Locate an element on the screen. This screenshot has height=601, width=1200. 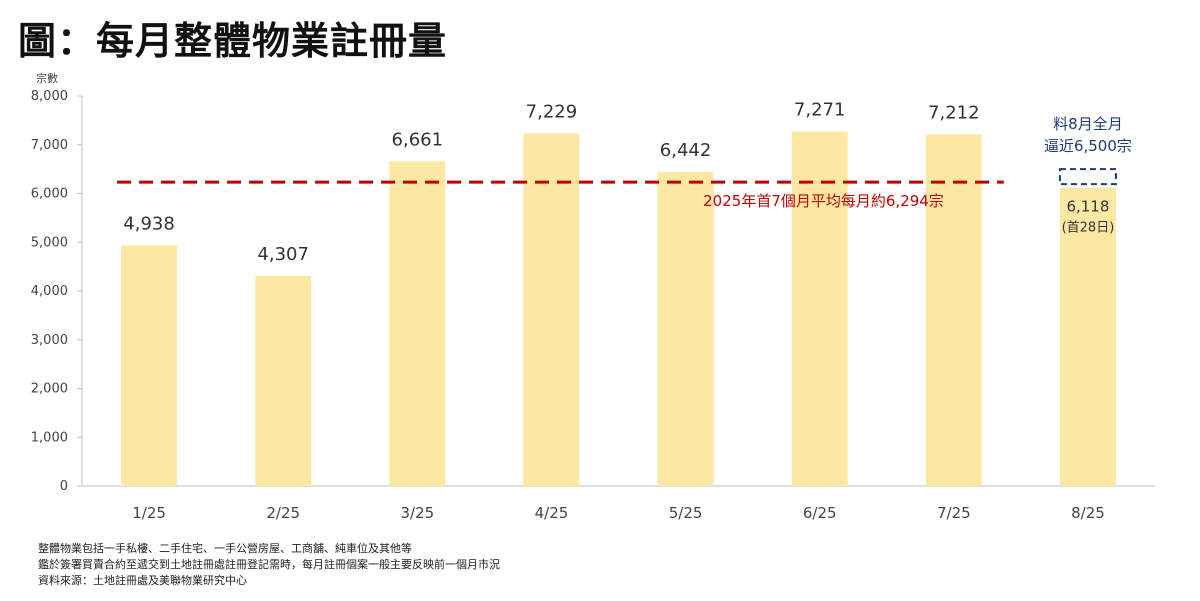
bar-value-label: 4,307 is located at coordinates (283, 254).